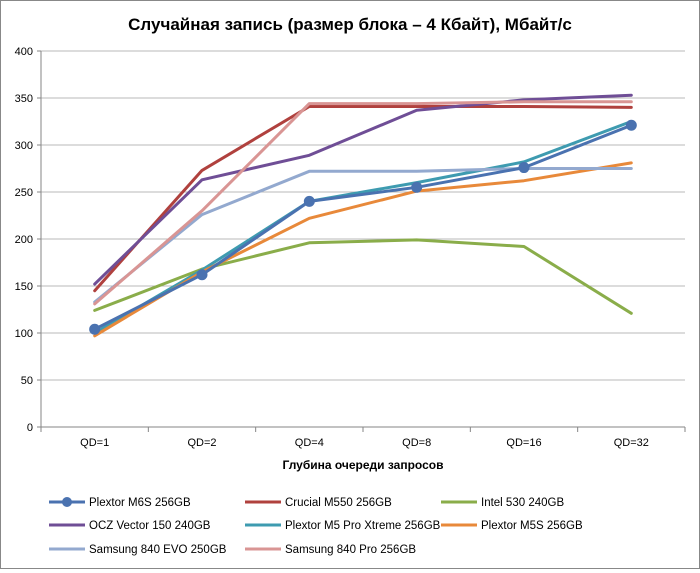 Image resolution: width=700 pixels, height=573 pixels. I want to click on y-tick-label: 50, so click(27, 381).